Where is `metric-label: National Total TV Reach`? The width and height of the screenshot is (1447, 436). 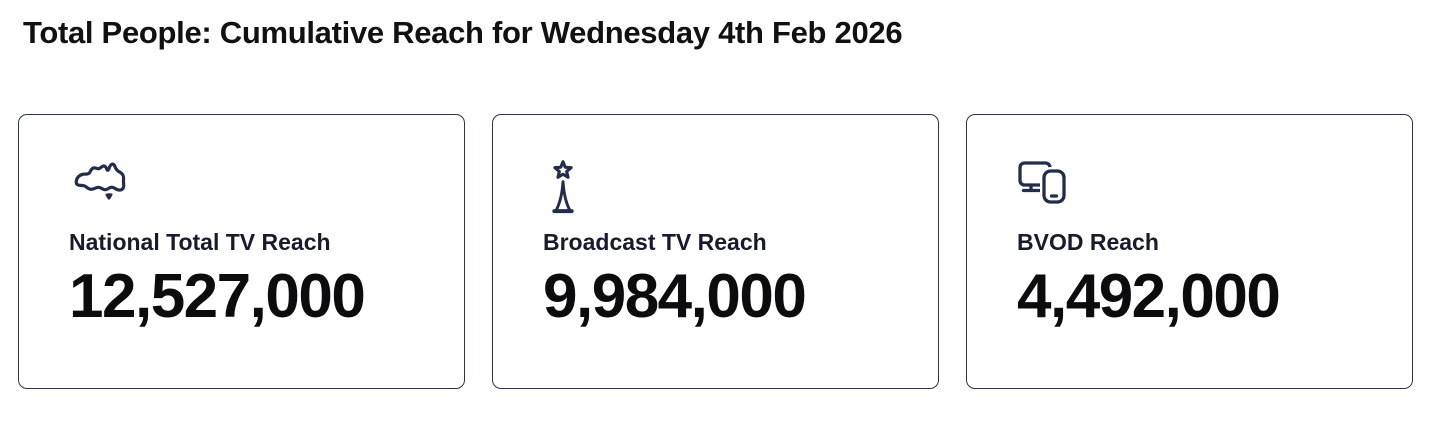
metric-label: National Total TV Reach is located at coordinates (200, 242).